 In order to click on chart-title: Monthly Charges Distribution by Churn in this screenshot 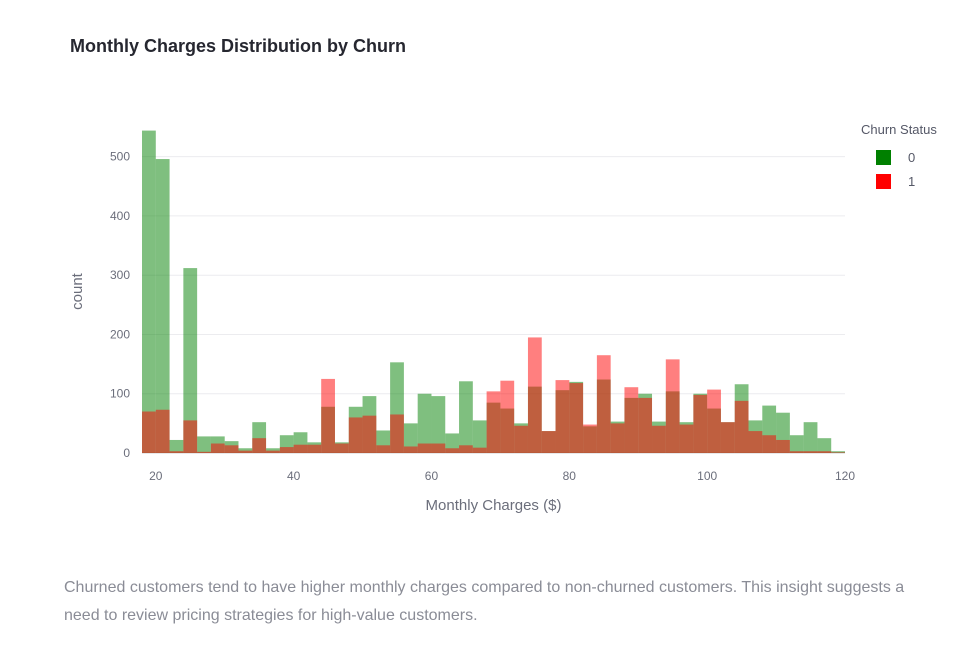, I will do `click(238, 46)`.